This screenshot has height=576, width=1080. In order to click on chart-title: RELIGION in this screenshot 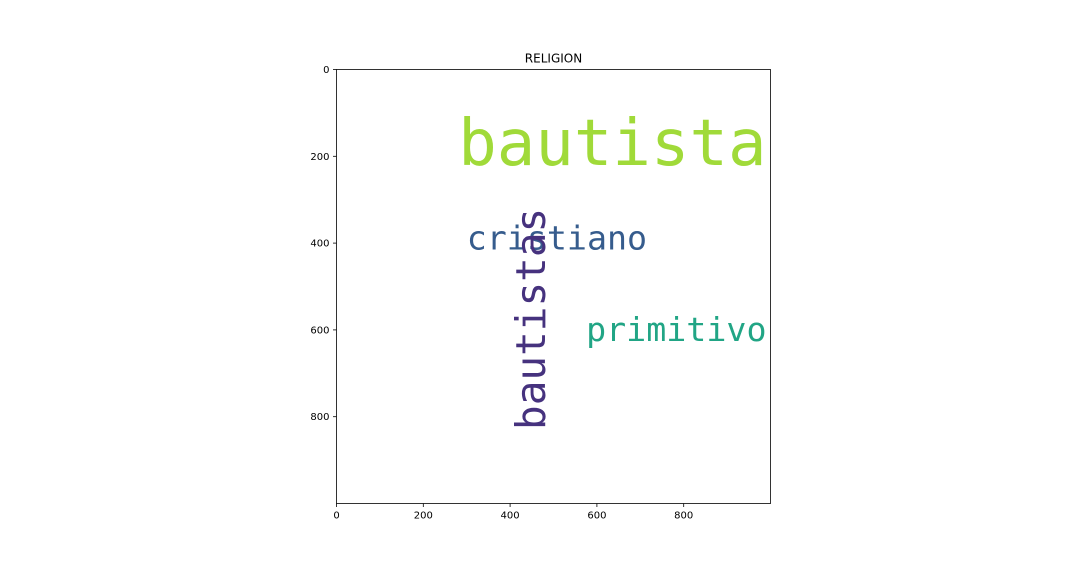, I will do `click(553, 59)`.